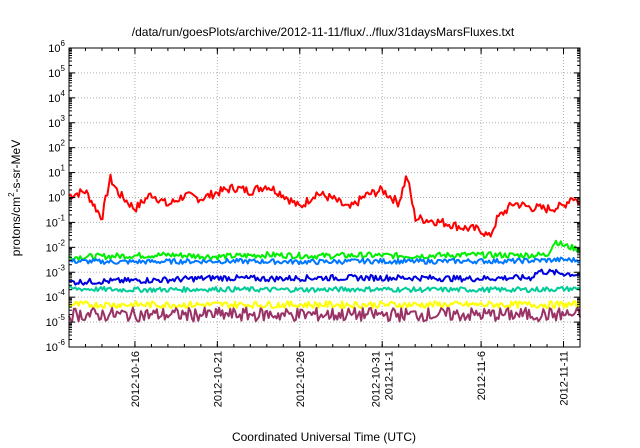  Describe the element at coordinates (56, 321) in the screenshot. I see `y-tick-label: 10⁻⁵` at that location.